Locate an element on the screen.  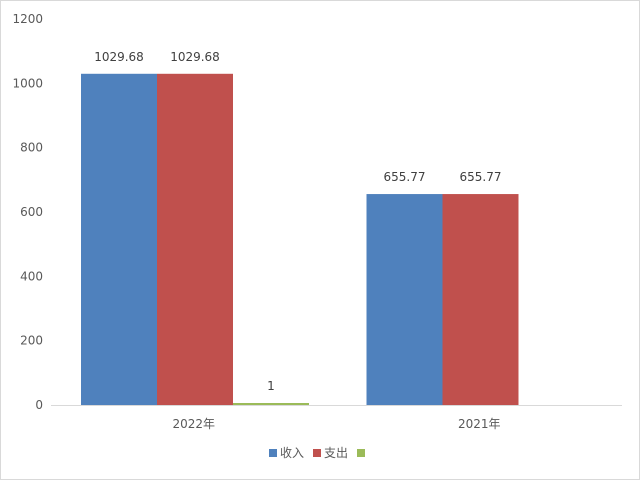
y-tick-label: 400 is located at coordinates (31, 276).